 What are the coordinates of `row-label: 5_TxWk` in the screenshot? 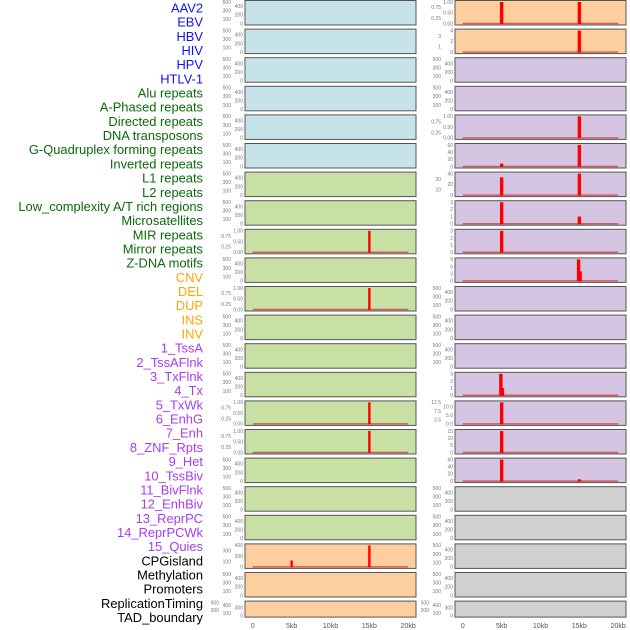 It's located at (180, 404).